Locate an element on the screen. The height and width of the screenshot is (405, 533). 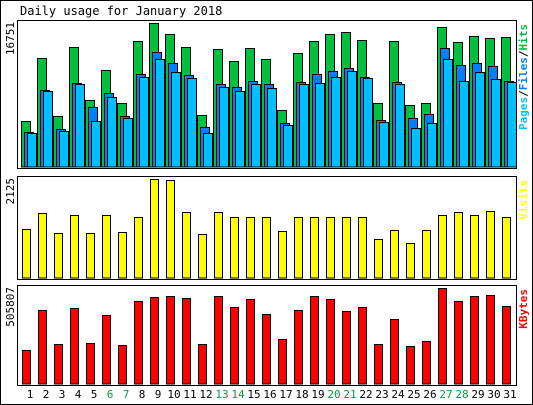
y-max-label: 16751 is located at coordinates (10, 38).